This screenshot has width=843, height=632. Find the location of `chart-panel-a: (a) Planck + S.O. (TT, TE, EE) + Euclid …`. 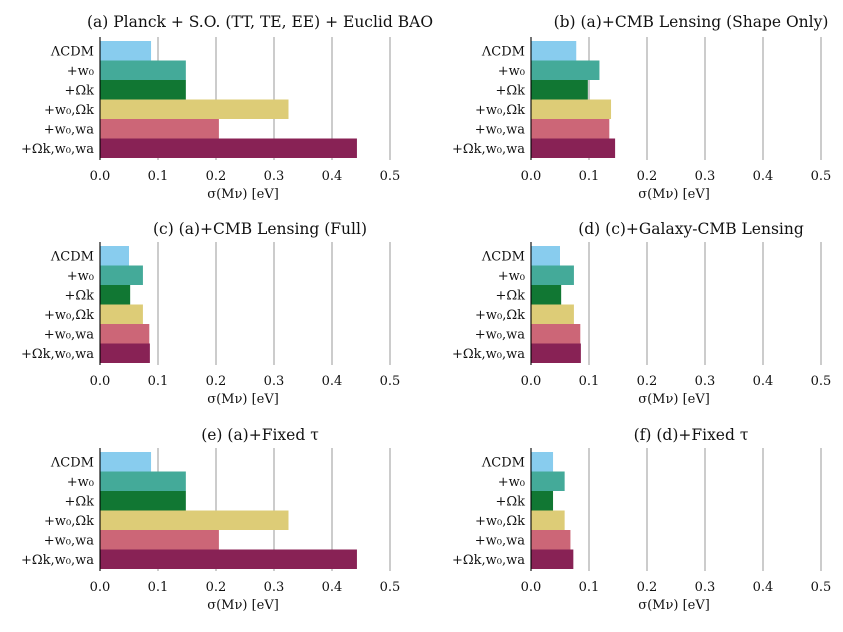

chart-panel-a: (a) Planck + S.O. (TT, TE, EE) + Euclid … is located at coordinates (227, 107).